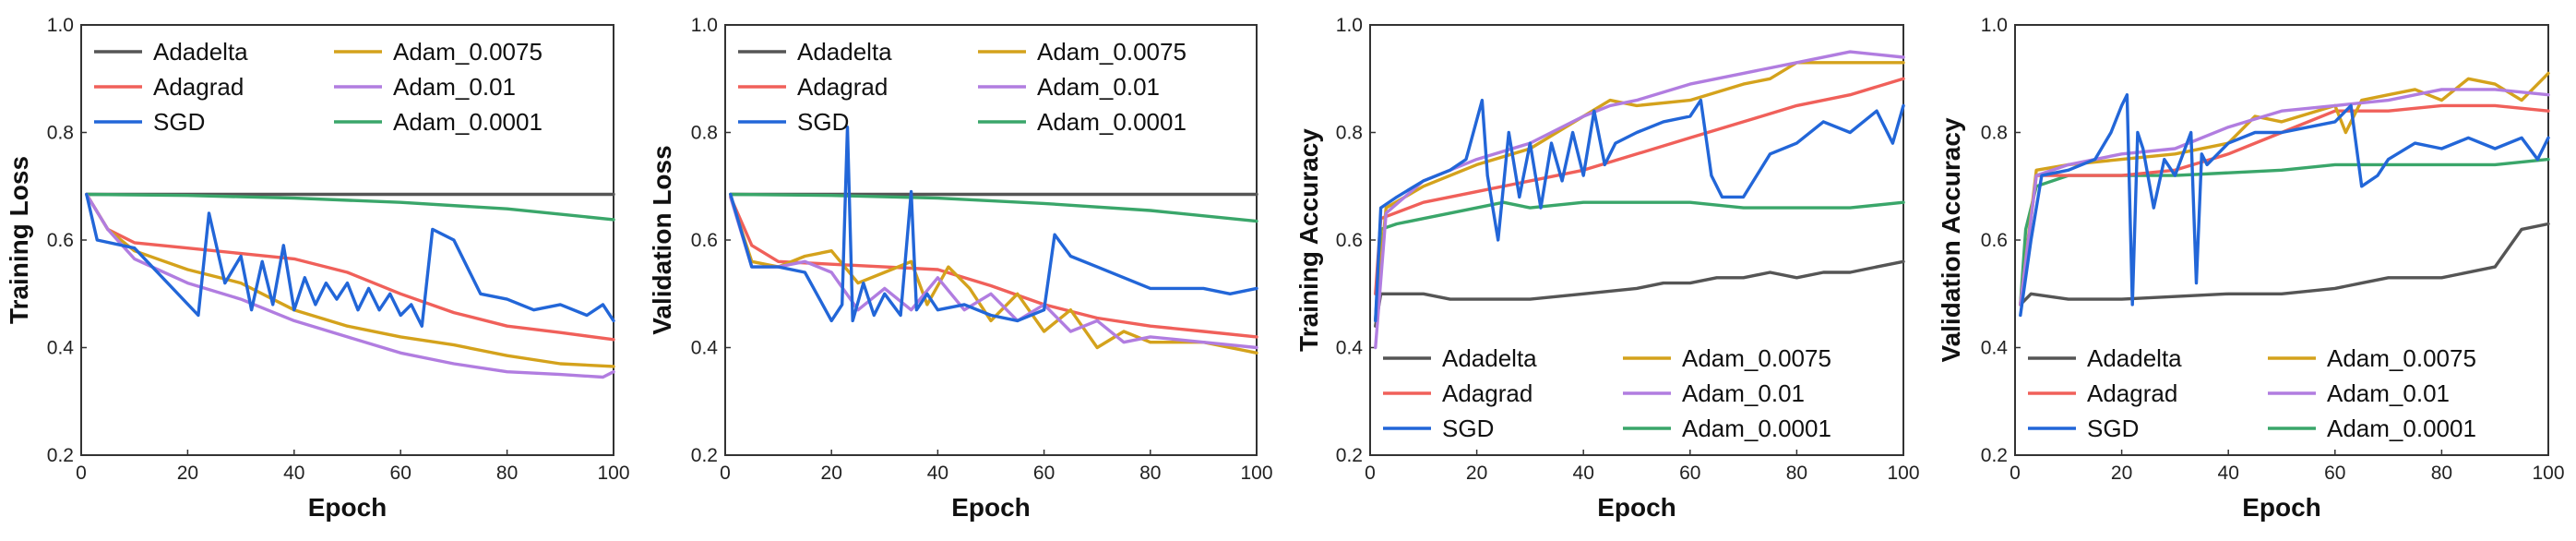 This screenshot has height=541, width=2576. What do you see at coordinates (1308, 240) in the screenshot?
I see `y-axis-label: Training Accuracy` at bounding box center [1308, 240].